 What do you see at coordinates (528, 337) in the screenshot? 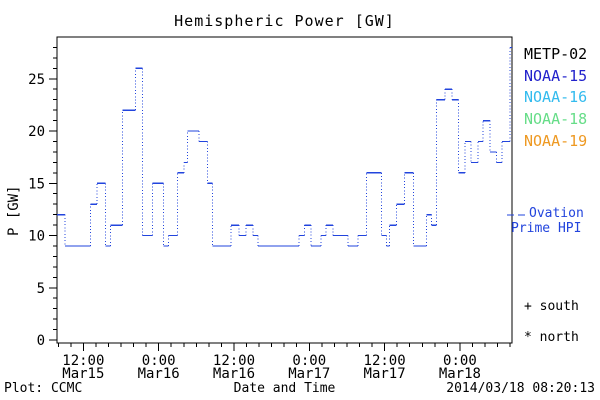
I see `asterisk-marker-icon: *` at bounding box center [528, 337].